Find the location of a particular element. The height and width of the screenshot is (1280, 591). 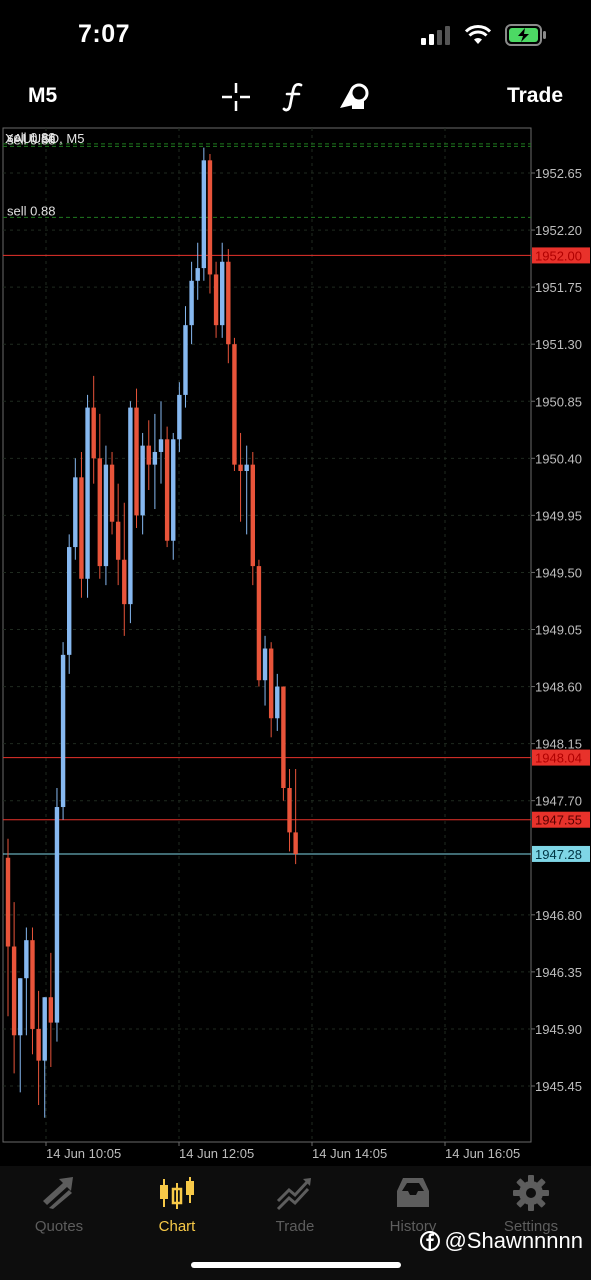

nav-item-quotes: Quotes is located at coordinates (59, 1207).